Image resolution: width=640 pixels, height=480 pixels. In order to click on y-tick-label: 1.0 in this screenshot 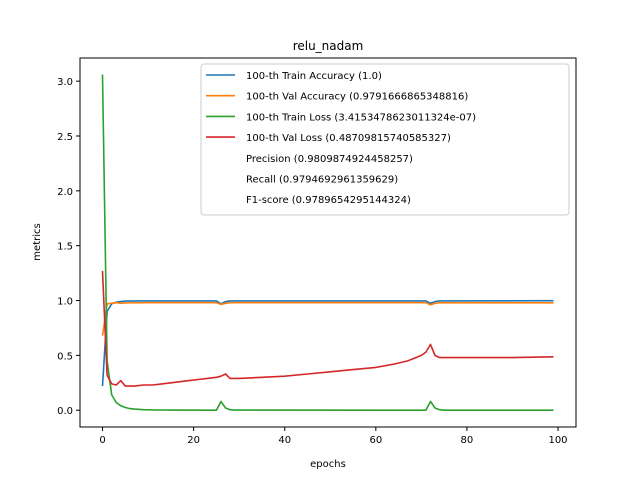, I will do `click(65, 302)`.